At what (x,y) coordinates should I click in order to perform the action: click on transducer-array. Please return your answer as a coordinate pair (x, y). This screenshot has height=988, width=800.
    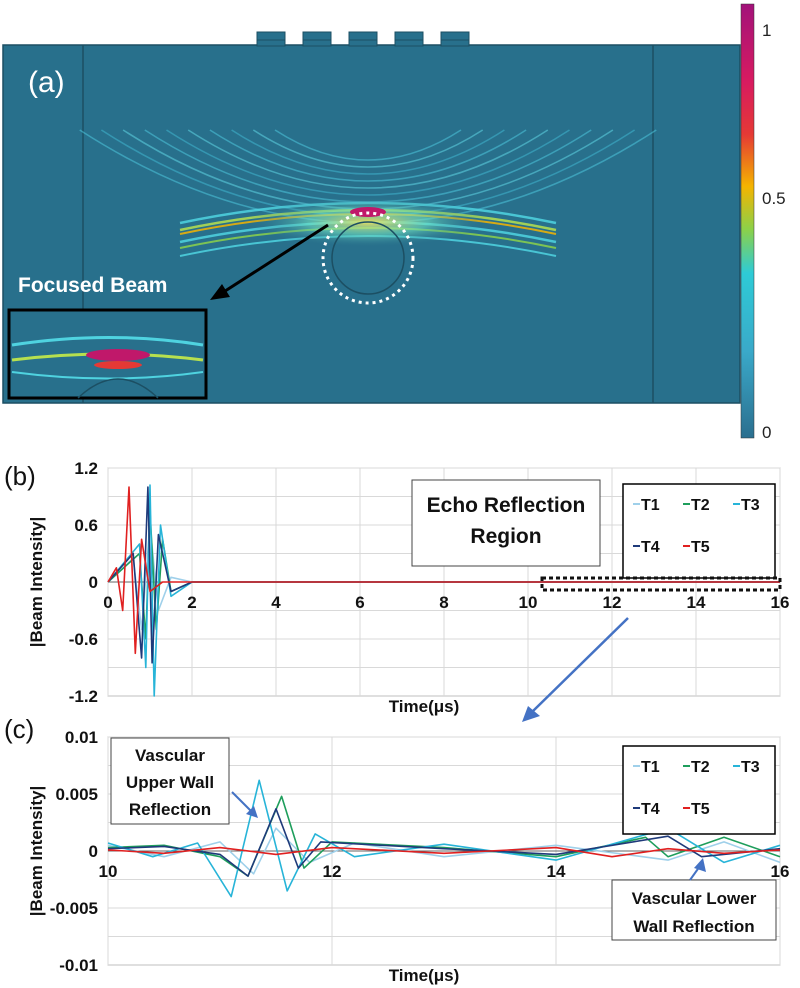
    Looking at the image, I should click on (363, 39).